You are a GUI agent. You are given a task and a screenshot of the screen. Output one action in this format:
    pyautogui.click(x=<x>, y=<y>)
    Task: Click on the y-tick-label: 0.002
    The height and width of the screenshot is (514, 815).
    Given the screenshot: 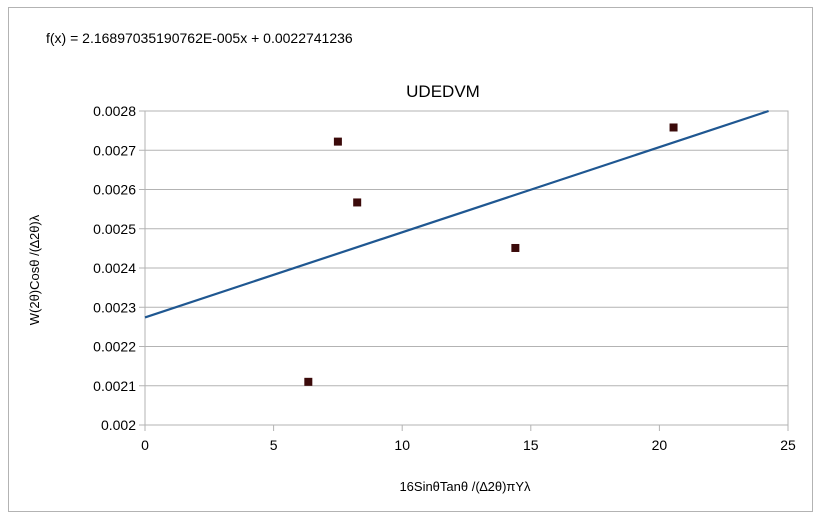 What is the action you would take?
    pyautogui.click(x=118, y=425)
    